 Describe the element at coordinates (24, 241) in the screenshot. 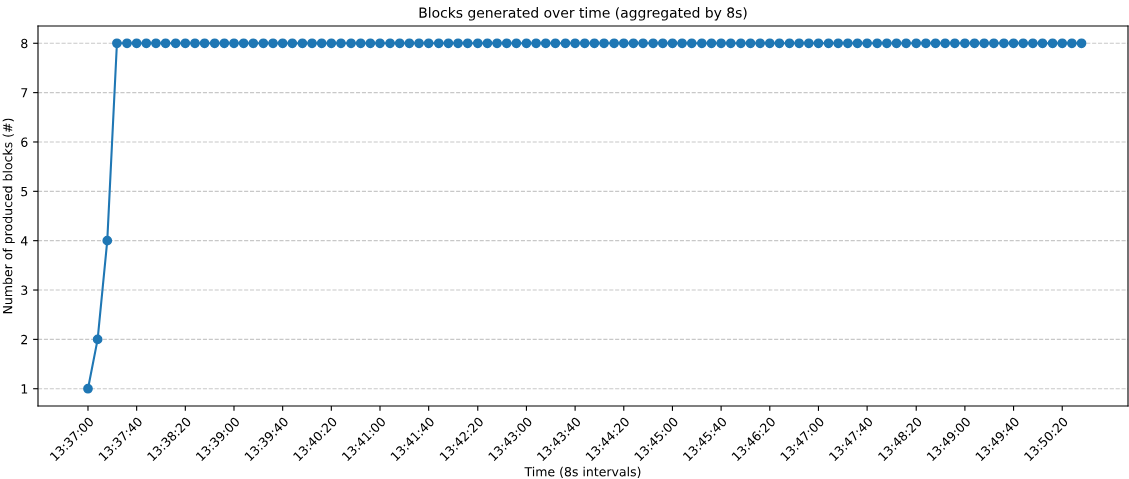

I see `y-tick-label: 4` at that location.